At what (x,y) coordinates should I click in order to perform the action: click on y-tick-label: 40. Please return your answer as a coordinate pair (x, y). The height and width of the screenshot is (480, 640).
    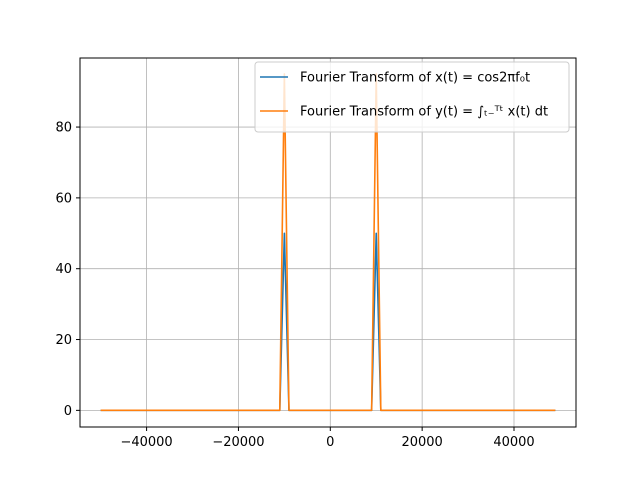
    Looking at the image, I should click on (63, 269).